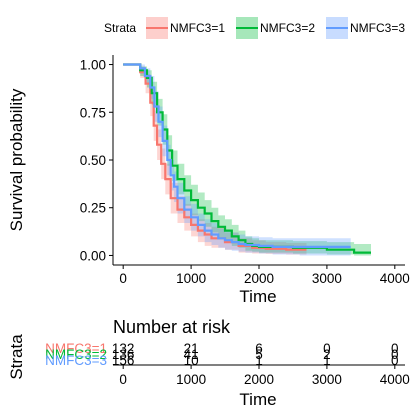 This screenshot has width=411, height=413. What do you see at coordinates (197, 28) in the screenshot?
I see `legend-label-1: NMFC3=1` at bounding box center [197, 28].